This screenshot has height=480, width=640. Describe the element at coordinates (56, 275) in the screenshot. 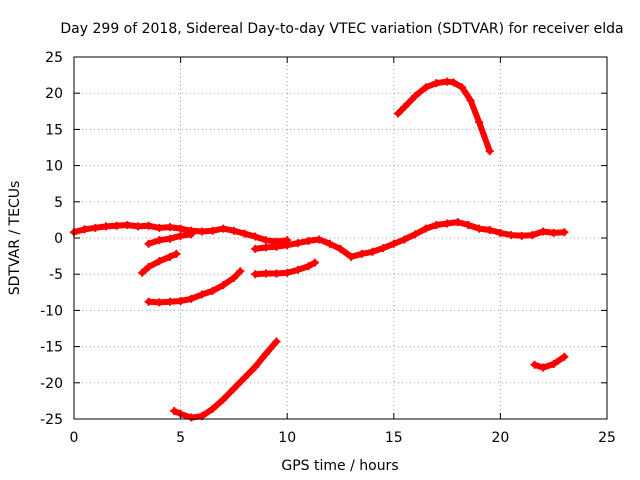

I see `y-tick-label: -5` at that location.